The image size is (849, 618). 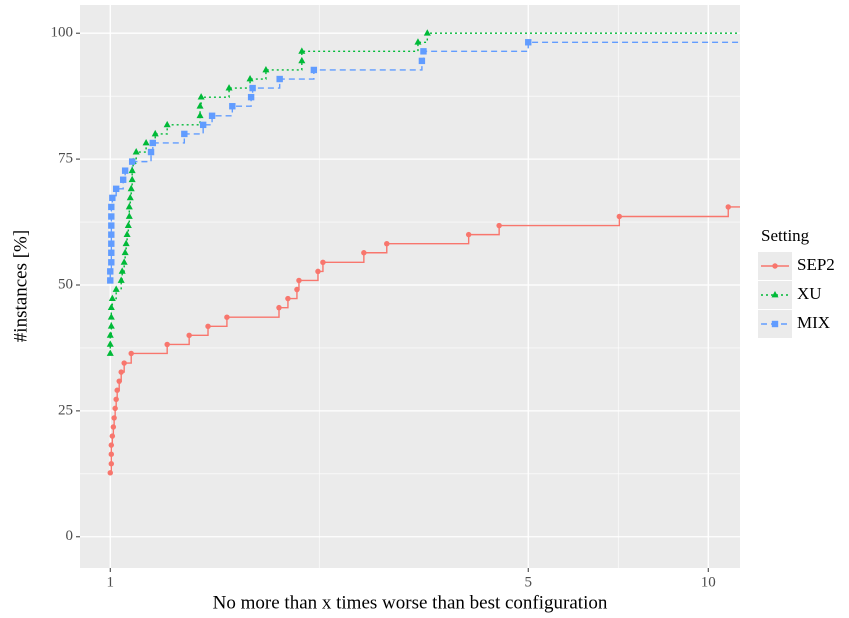 I want to click on legend-title: Setting, so click(x=785, y=235).